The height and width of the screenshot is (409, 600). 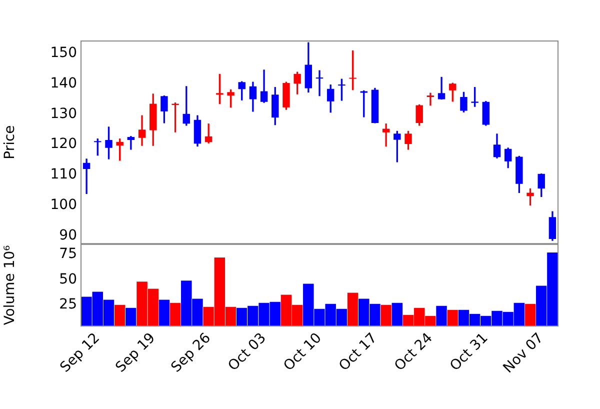 I want to click on y-tick-label: 120, so click(x=63, y=144).